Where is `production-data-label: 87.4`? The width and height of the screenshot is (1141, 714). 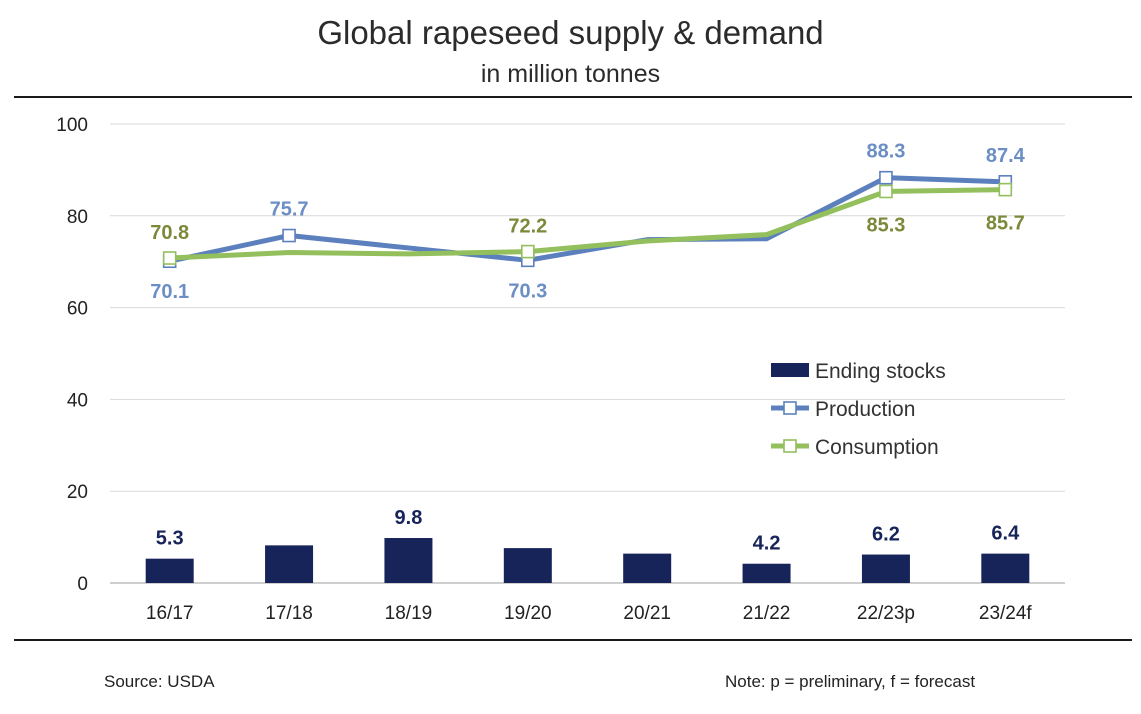
production-data-label: 87.4 is located at coordinates (1006, 156).